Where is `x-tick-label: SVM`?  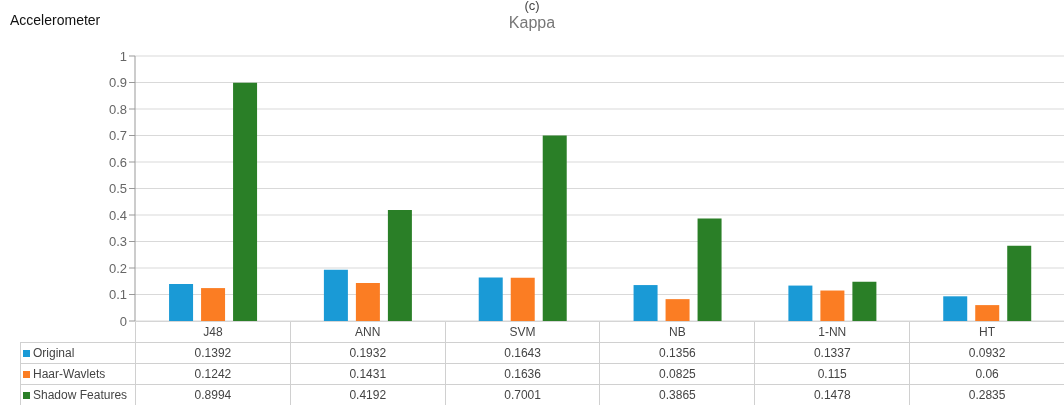 x-tick-label: SVM is located at coordinates (522, 332).